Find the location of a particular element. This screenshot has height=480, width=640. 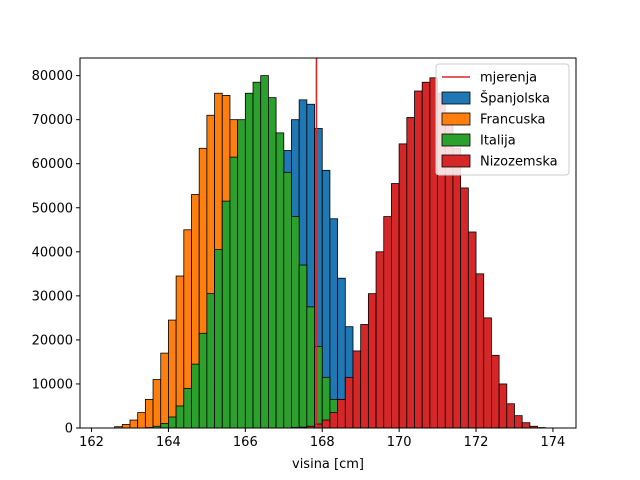

legend-label: Francuska is located at coordinates (513, 120).